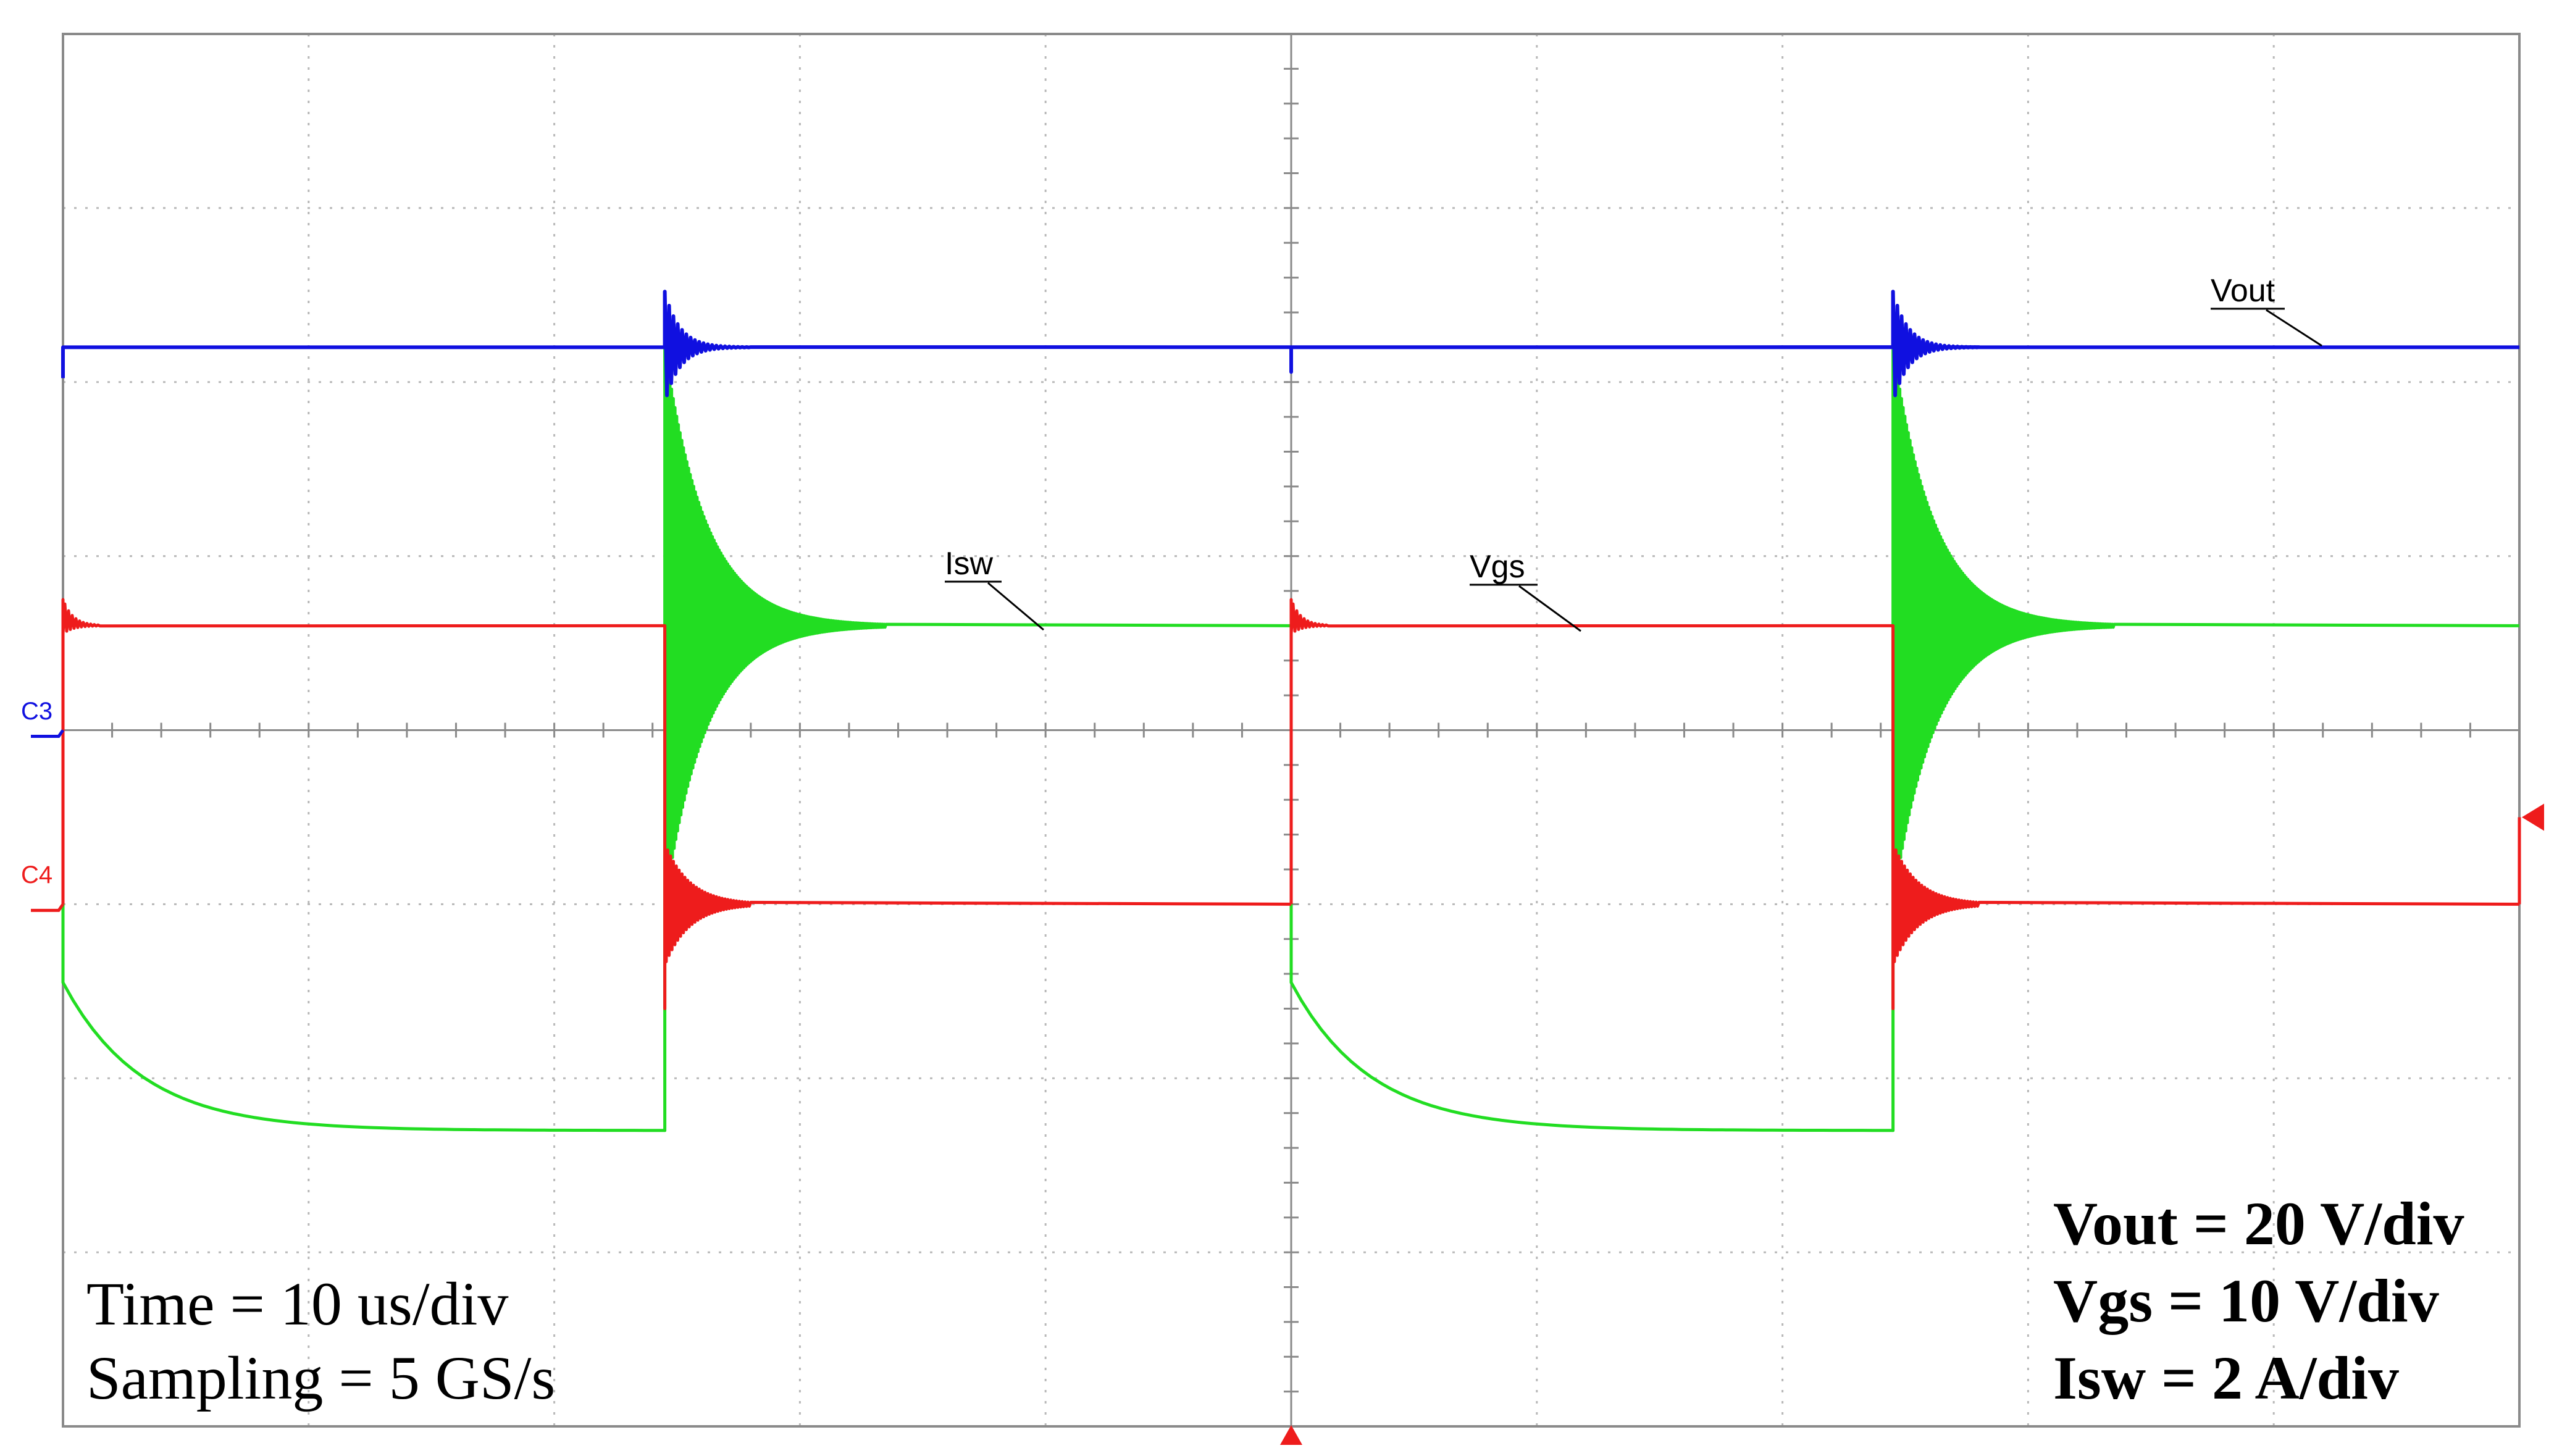 Image resolution: width=2562 pixels, height=1456 pixels. What do you see at coordinates (2258, 1223) in the screenshot?
I see `vout-scale-note: Vout = 20 V/div` at bounding box center [2258, 1223].